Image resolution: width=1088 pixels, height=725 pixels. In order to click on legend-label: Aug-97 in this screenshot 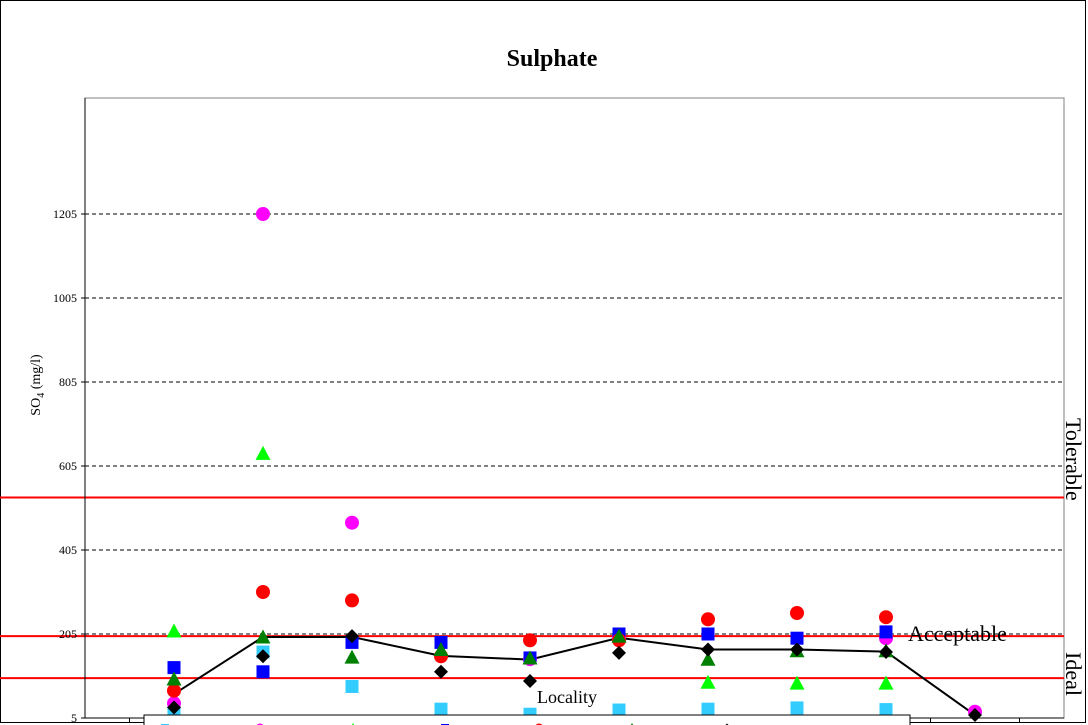, I will do `click(196, 724)`.